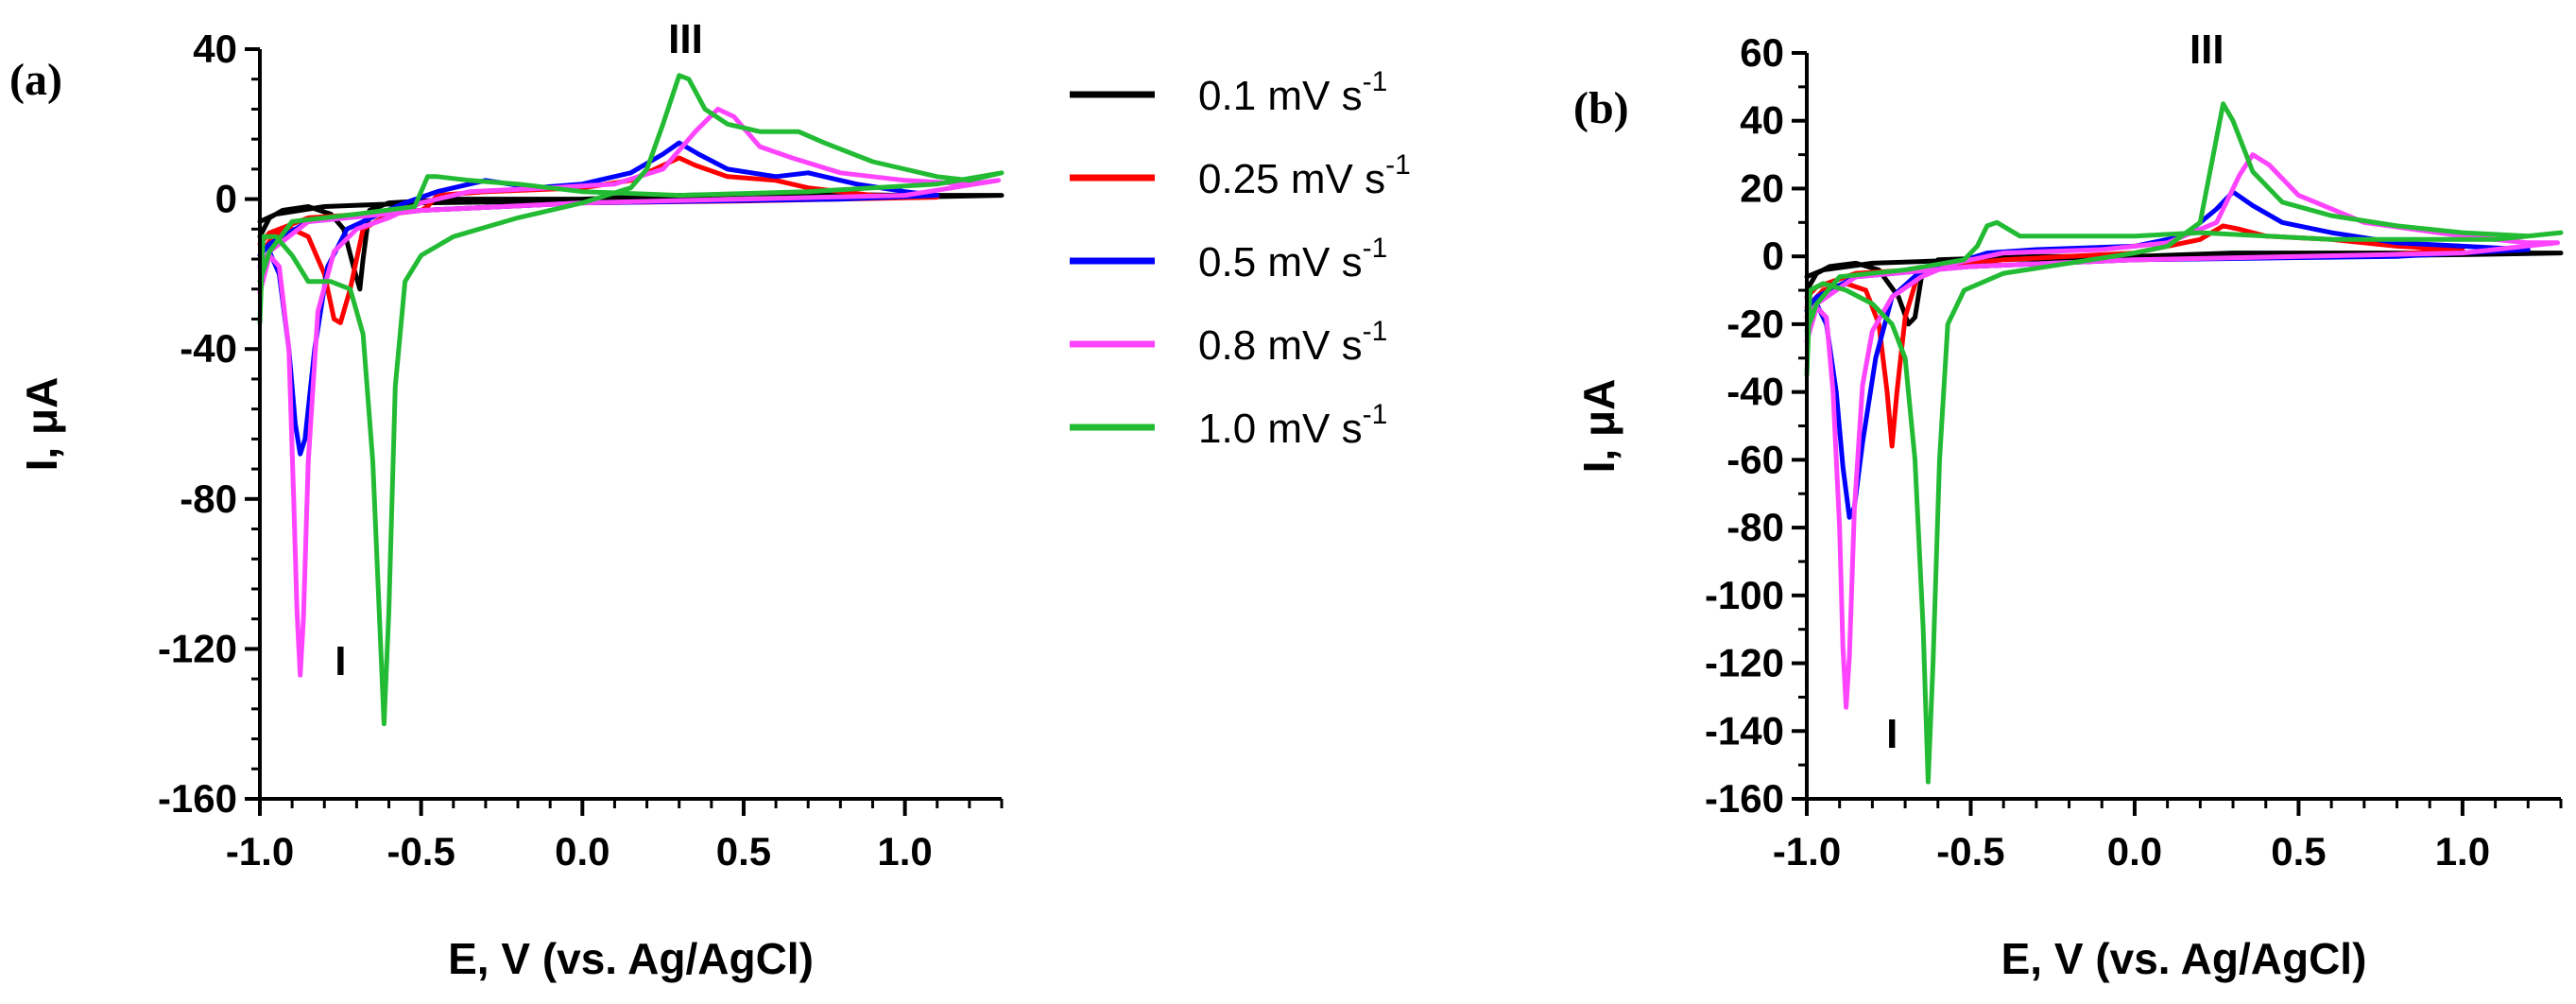  I want to click on y-tick-label: -140, so click(1744, 730).